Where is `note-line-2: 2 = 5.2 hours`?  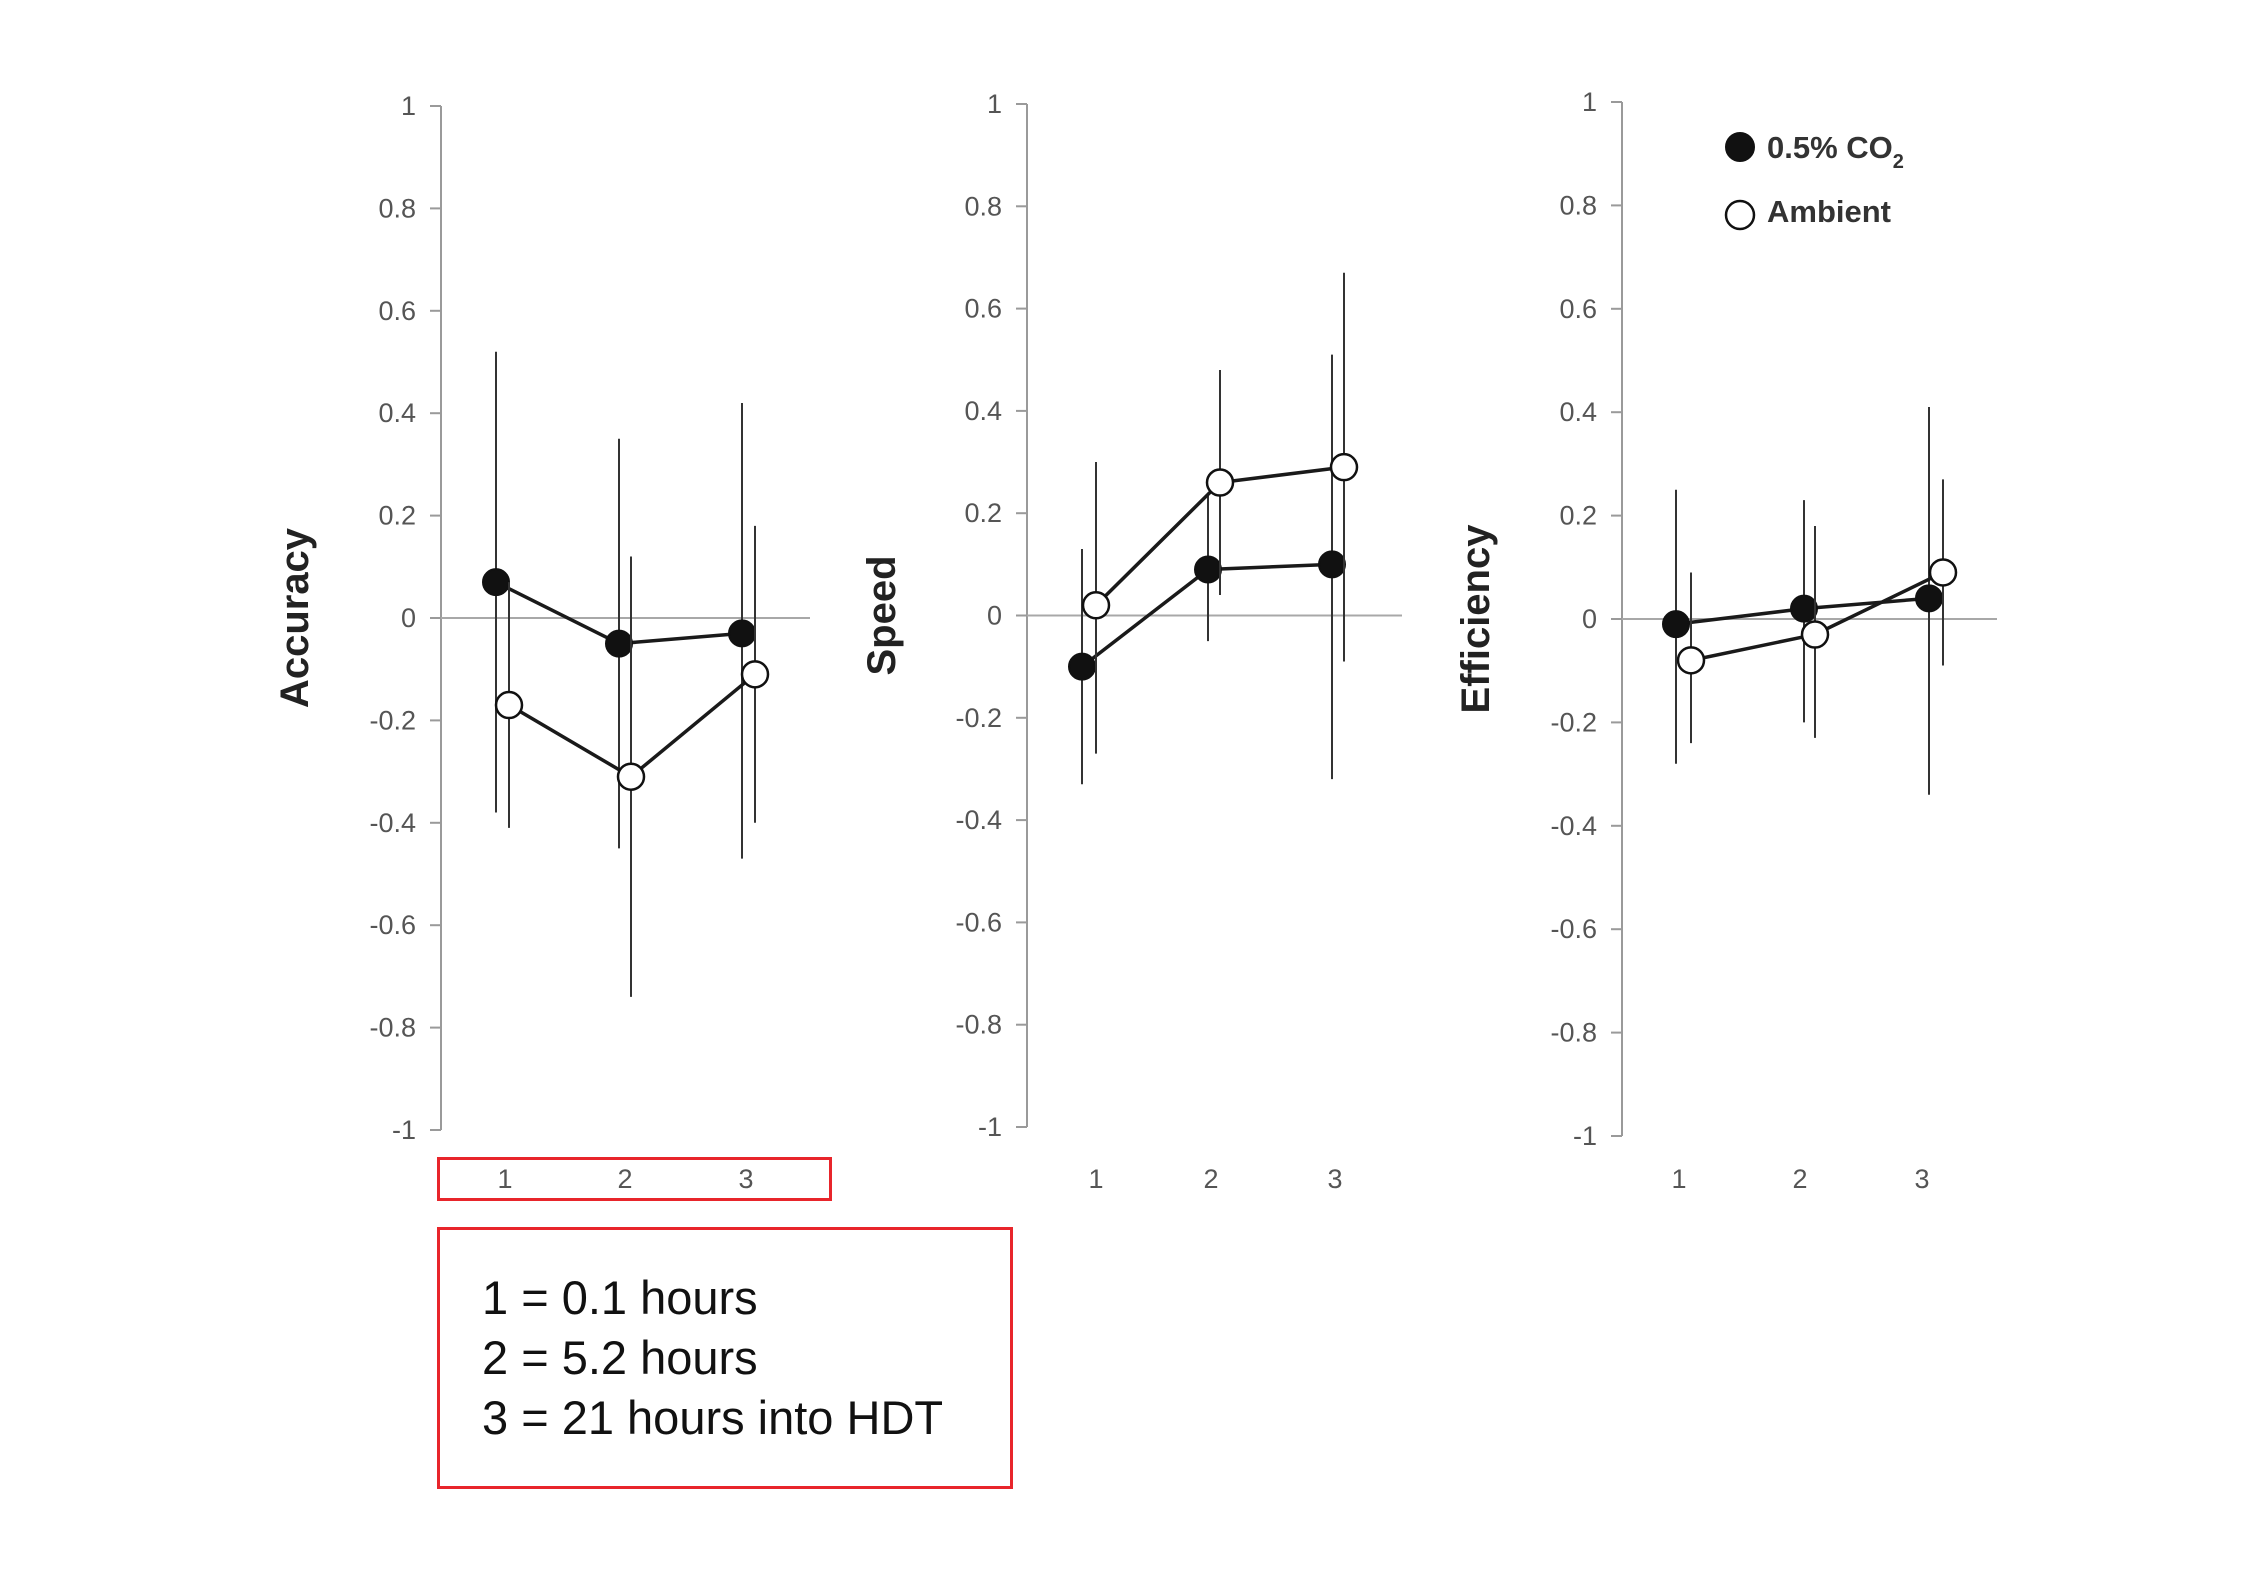 note-line-2: 2 = 5.2 hours is located at coordinates (620, 1357).